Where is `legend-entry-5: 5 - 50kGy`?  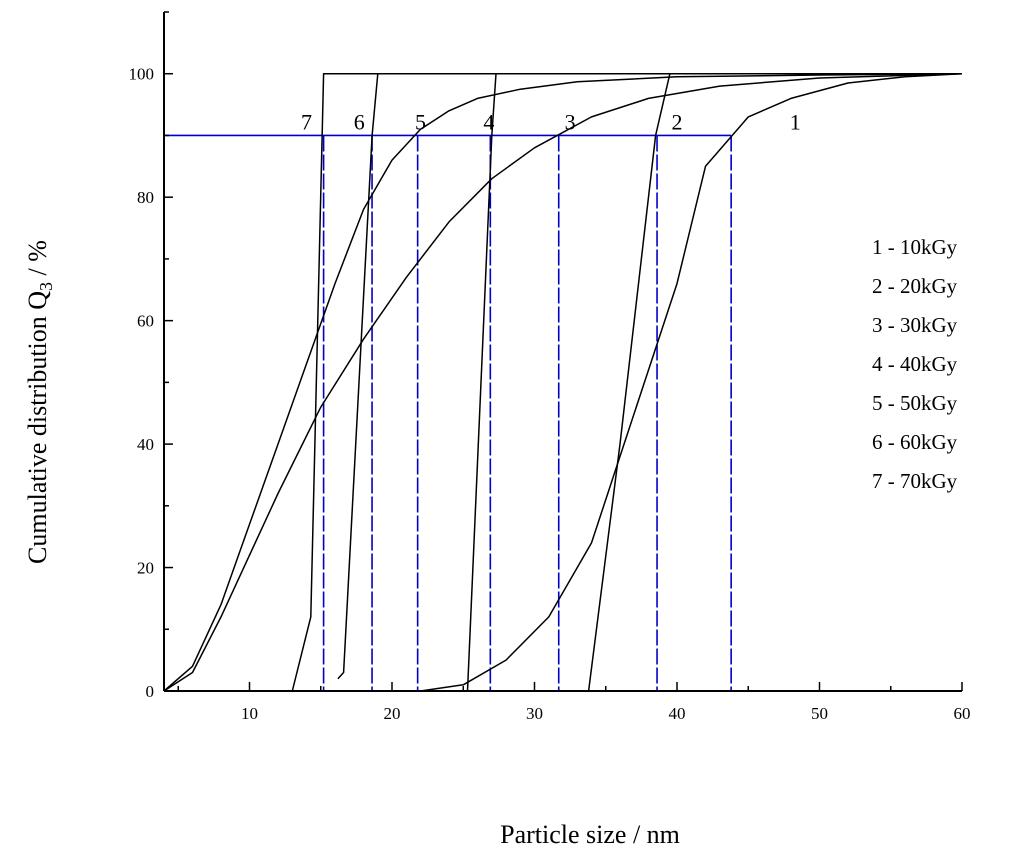 legend-entry-5: 5 - 50kGy is located at coordinates (915, 403).